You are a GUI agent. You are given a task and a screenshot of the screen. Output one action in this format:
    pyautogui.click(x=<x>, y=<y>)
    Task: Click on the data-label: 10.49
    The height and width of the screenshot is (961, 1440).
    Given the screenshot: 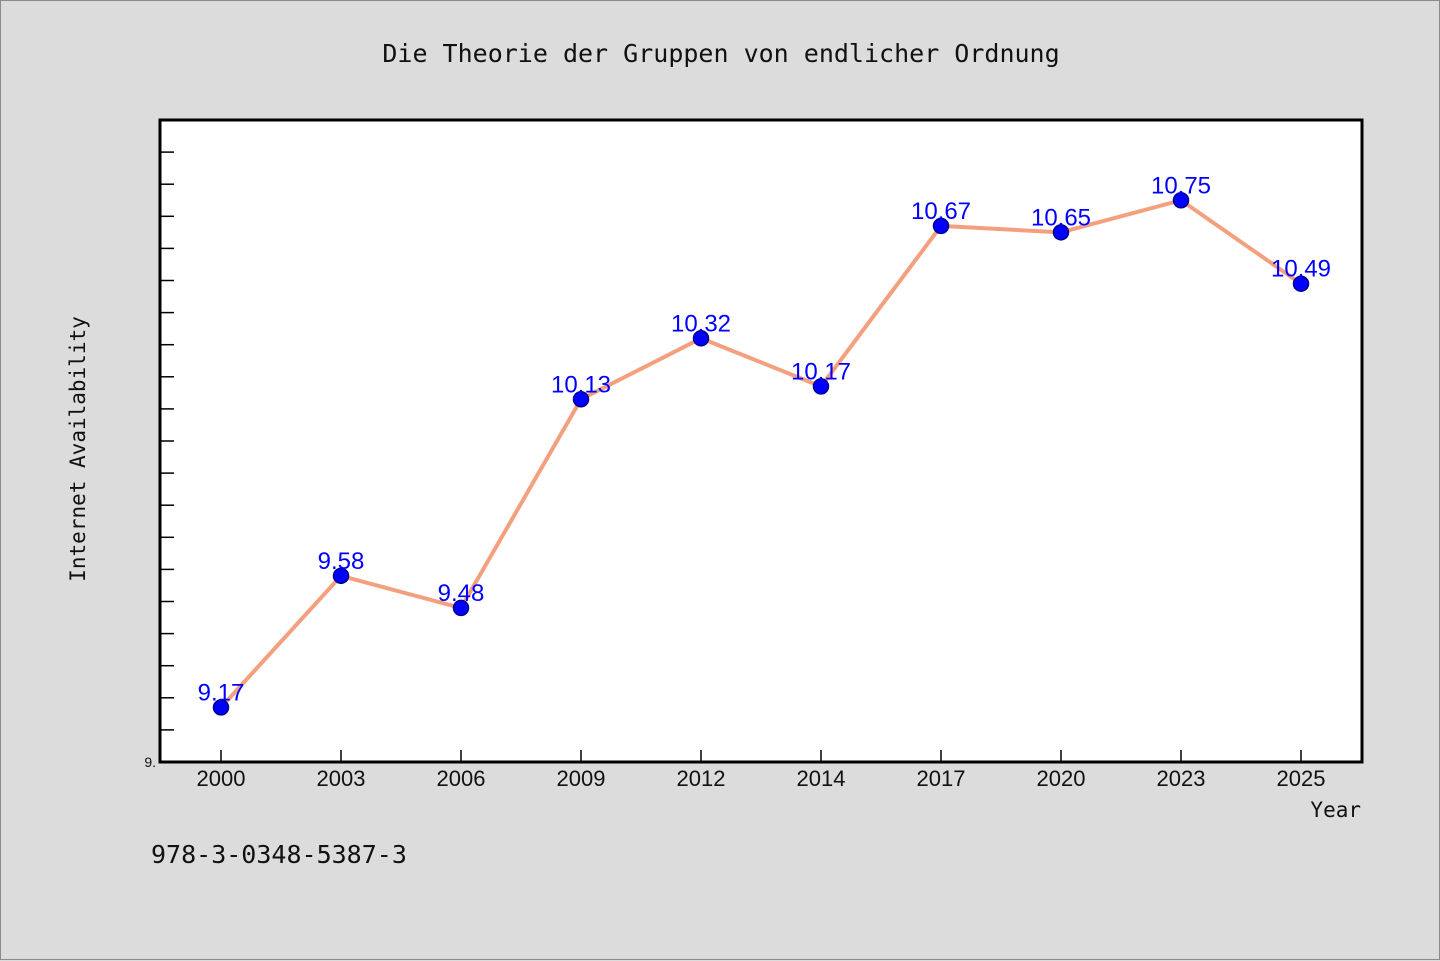 What is the action you would take?
    pyautogui.click(x=1301, y=269)
    